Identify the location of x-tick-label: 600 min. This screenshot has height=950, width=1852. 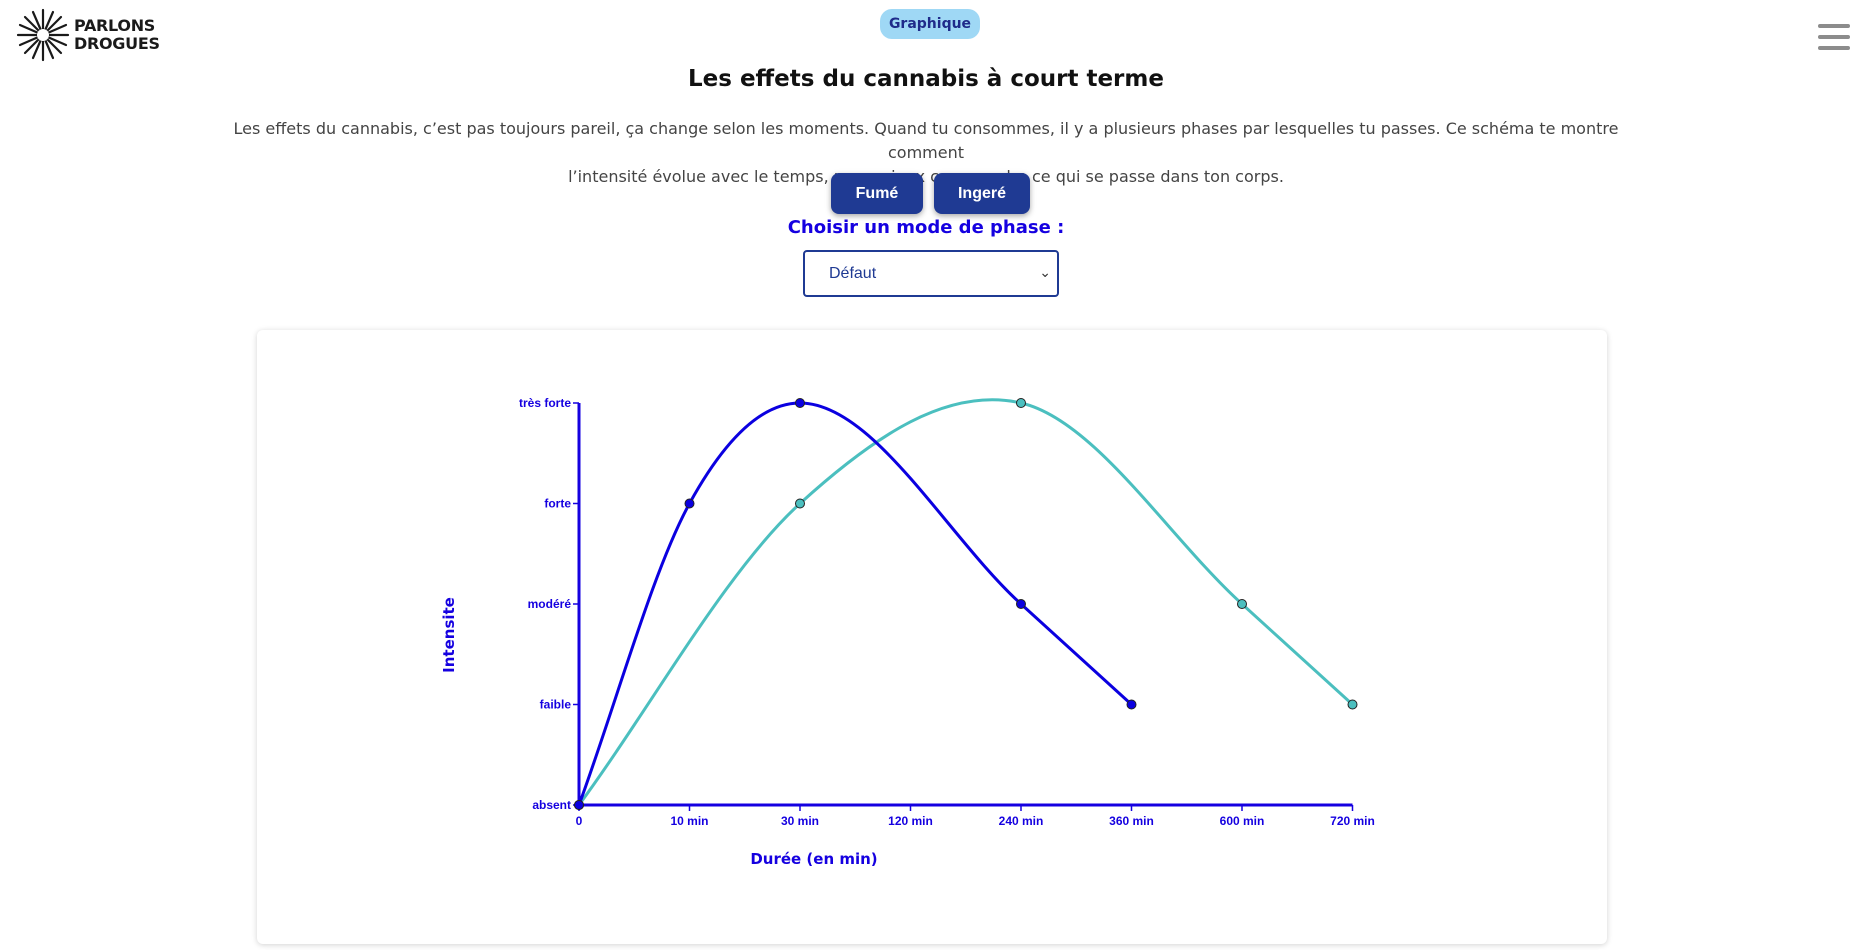
(1242, 821).